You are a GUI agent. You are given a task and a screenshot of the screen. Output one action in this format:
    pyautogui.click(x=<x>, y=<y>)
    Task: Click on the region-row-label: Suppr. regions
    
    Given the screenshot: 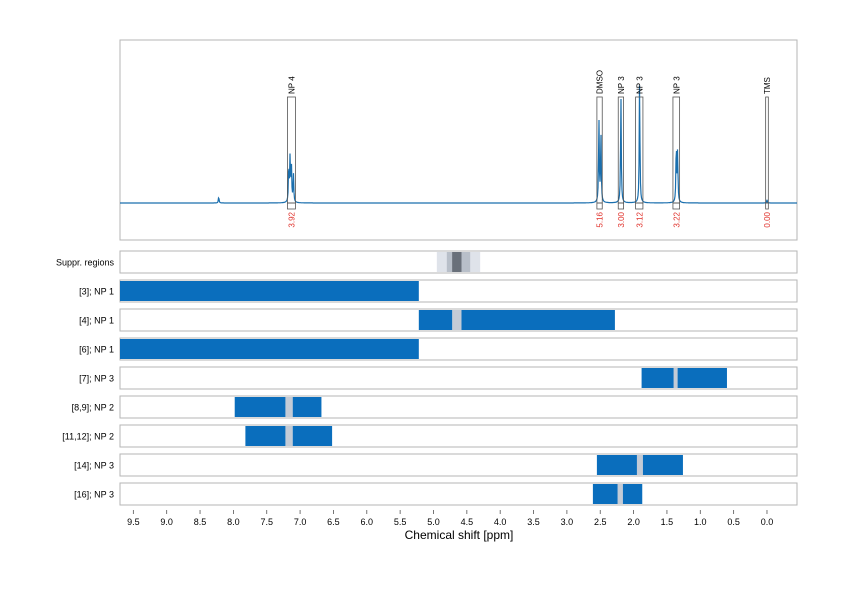 What is the action you would take?
    pyautogui.click(x=85, y=263)
    